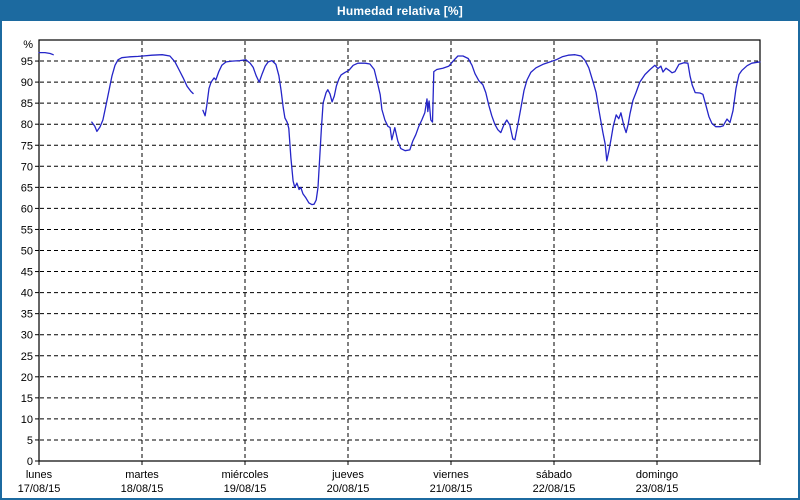 This screenshot has height=500, width=800. Describe the element at coordinates (27, 125) in the screenshot. I see `y-axis-label: 80` at that location.